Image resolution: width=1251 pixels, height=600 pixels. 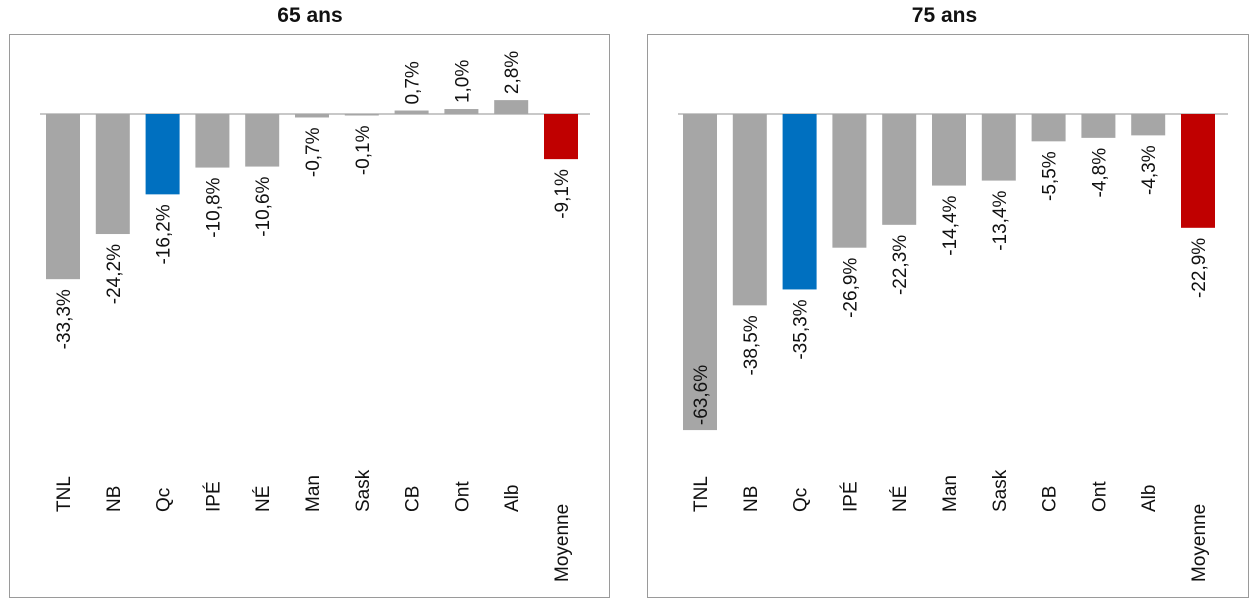 What do you see at coordinates (313, 152) in the screenshot?
I see `data-label: -0,7%` at bounding box center [313, 152].